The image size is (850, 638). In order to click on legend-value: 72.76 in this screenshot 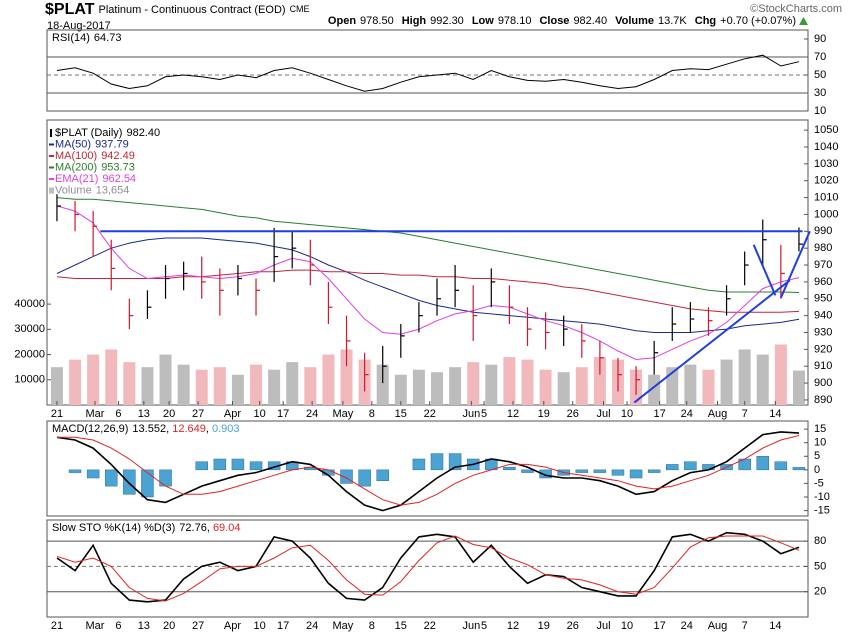, I will do `click(193, 528)`.